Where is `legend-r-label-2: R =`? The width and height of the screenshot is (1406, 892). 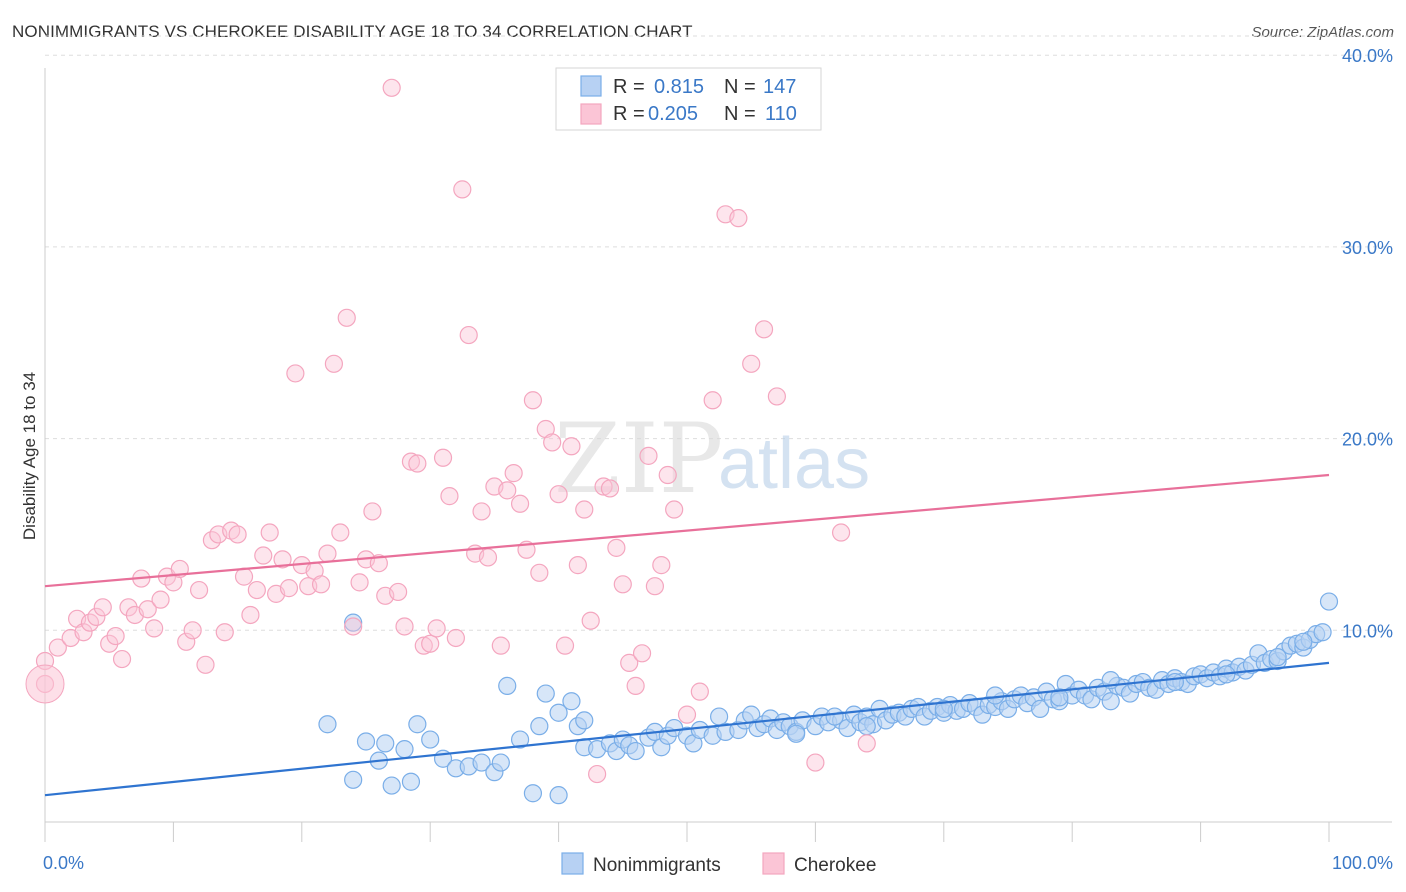
legend-r-label-2: R = is located at coordinates (629, 114).